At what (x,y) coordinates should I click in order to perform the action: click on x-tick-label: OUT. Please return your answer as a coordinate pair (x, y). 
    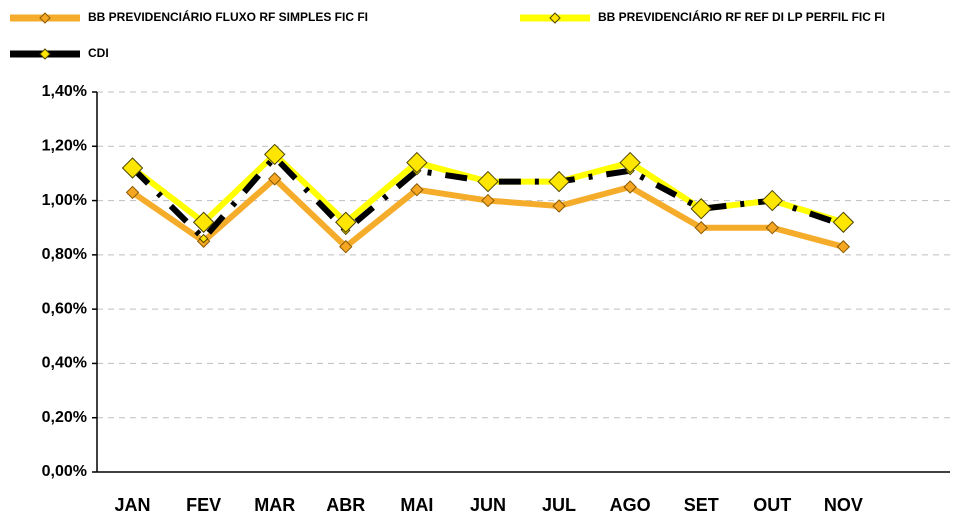
    Looking at the image, I should click on (772, 505).